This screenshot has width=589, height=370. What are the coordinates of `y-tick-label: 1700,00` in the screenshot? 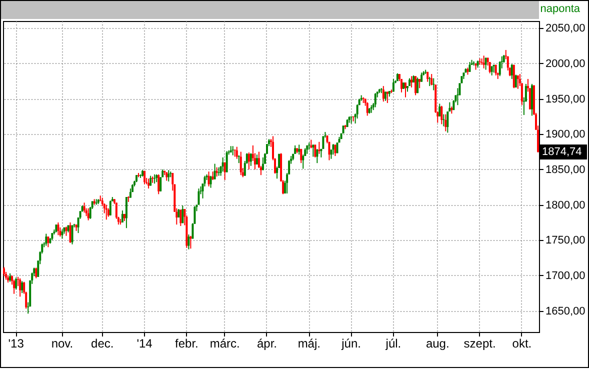 It's located at (566, 276).